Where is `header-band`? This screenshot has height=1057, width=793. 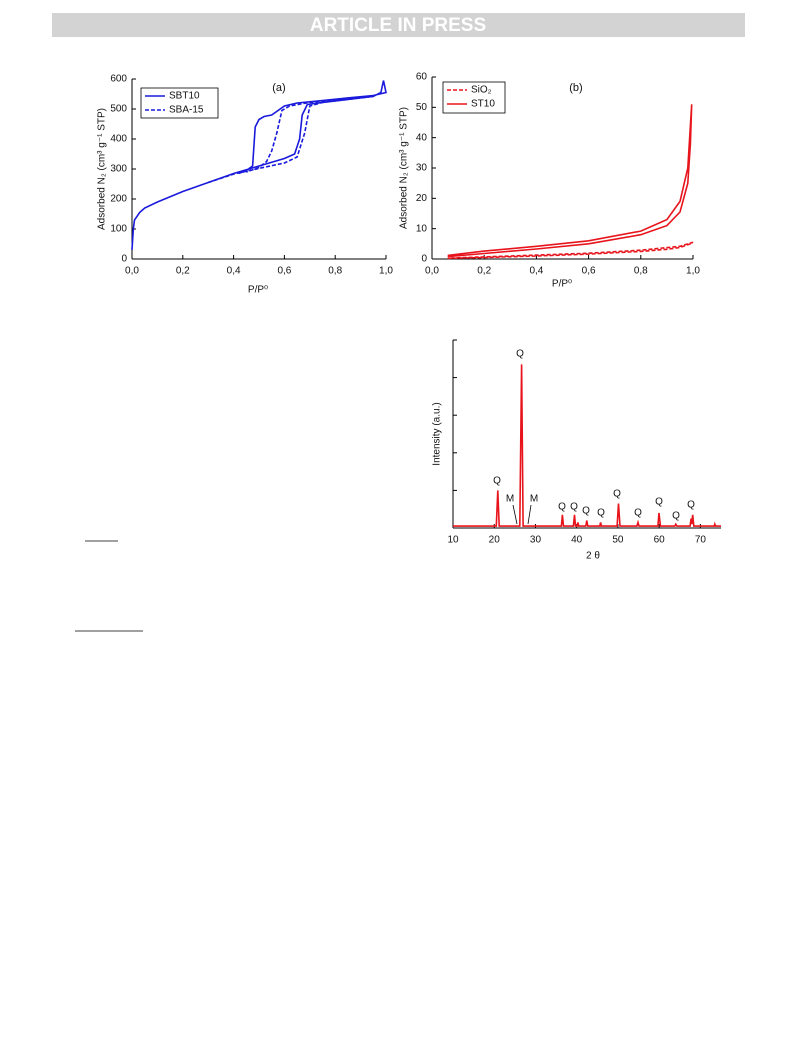 header-band is located at coordinates (398, 25).